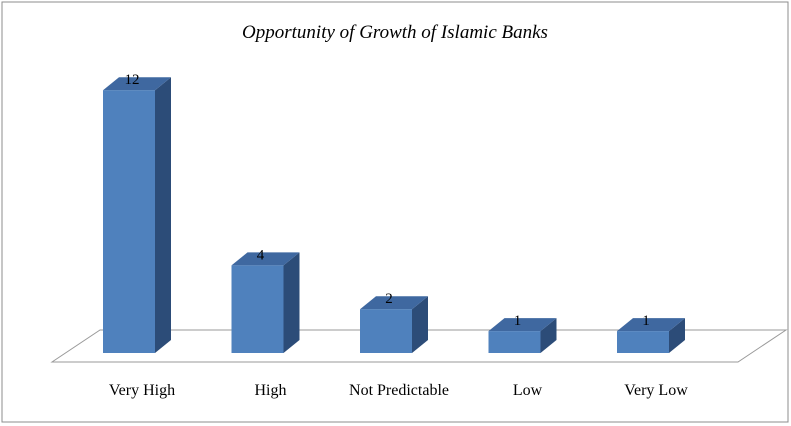 The width and height of the screenshot is (791, 426). Describe the element at coordinates (399, 390) in the screenshot. I see `category-label-2: Not Predictable` at that location.